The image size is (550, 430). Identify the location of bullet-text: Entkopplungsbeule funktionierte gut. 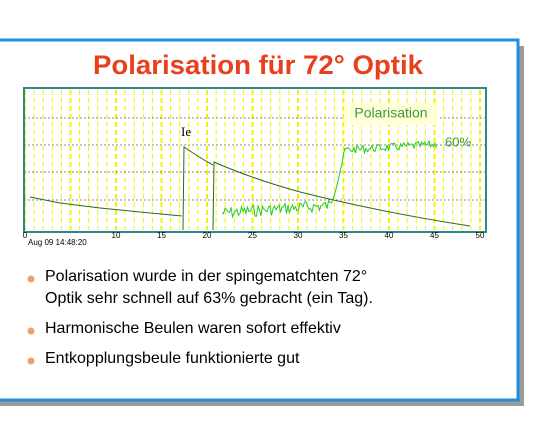
(172, 358).